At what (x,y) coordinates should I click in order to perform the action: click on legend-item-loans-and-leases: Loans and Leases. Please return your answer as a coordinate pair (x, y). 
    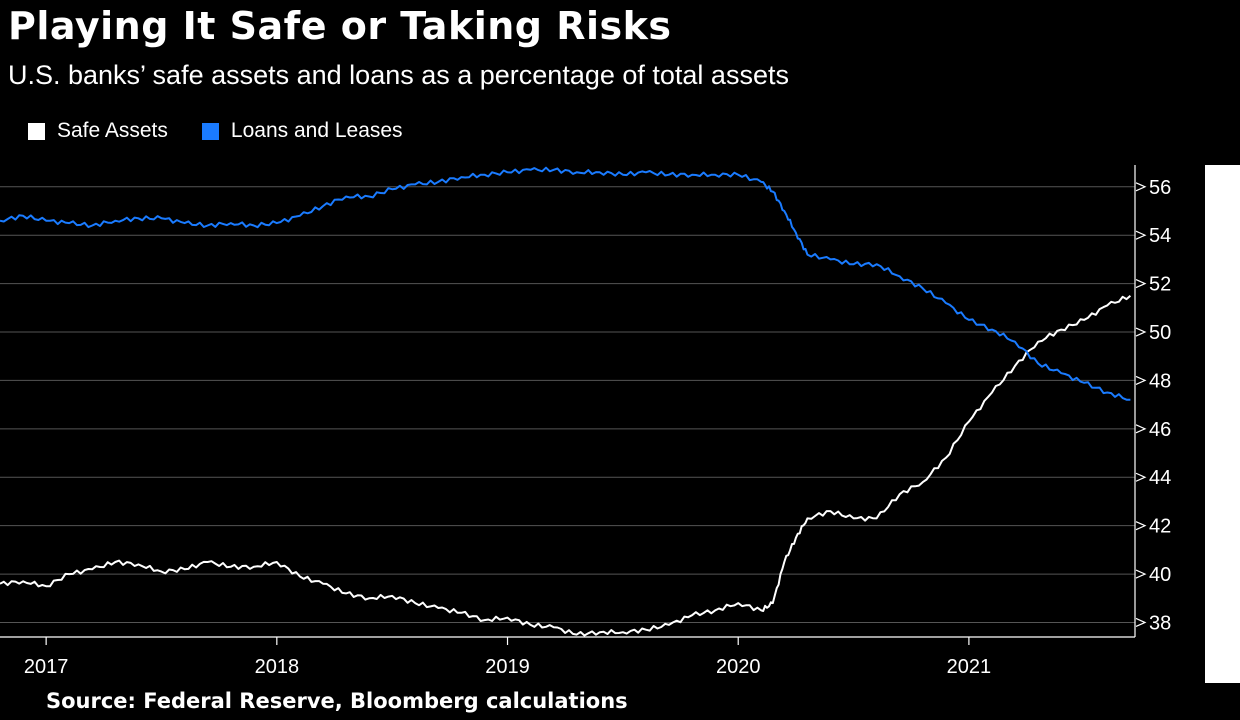
    Looking at the image, I should click on (302, 131).